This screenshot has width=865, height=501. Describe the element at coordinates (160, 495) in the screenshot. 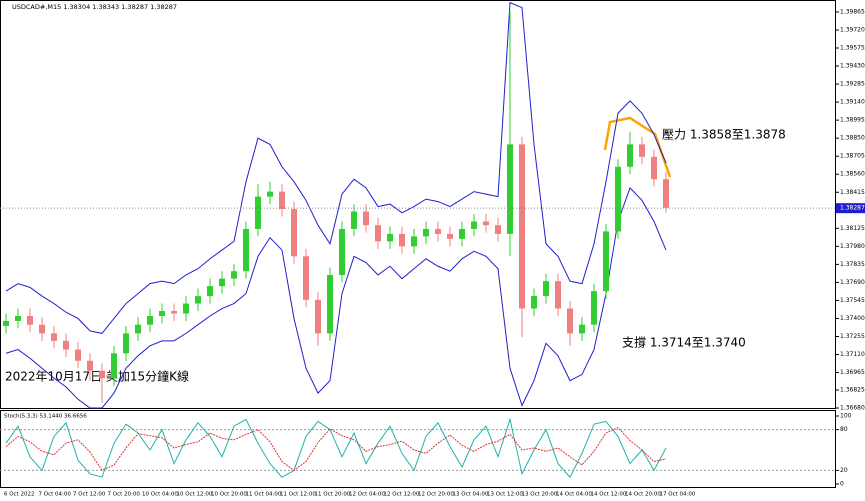

I see `x-tick-label: 10 Oct 04:00` at that location.